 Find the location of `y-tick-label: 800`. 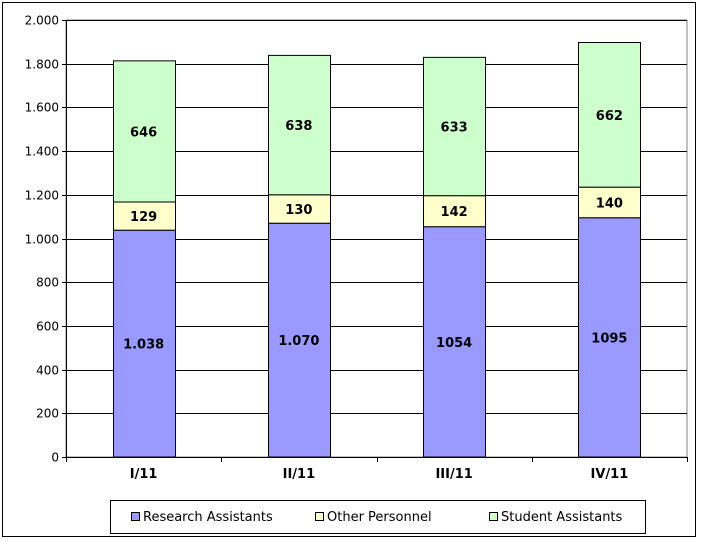

y-tick-label: 800 is located at coordinates (47, 283).